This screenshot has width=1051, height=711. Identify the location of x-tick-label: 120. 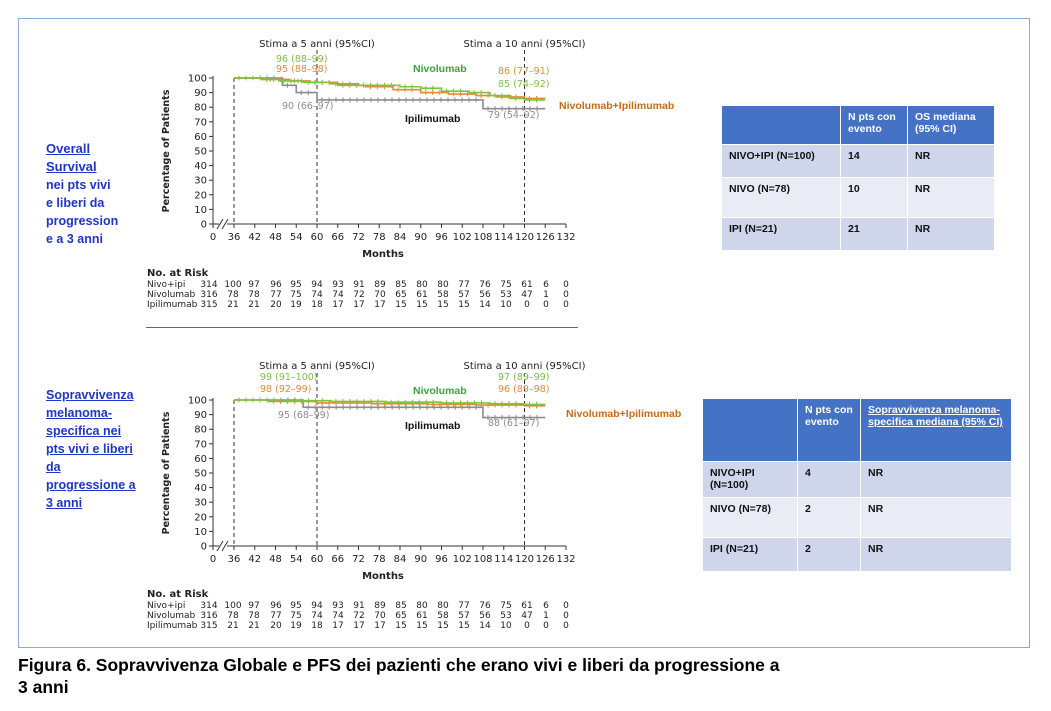
(524, 237).